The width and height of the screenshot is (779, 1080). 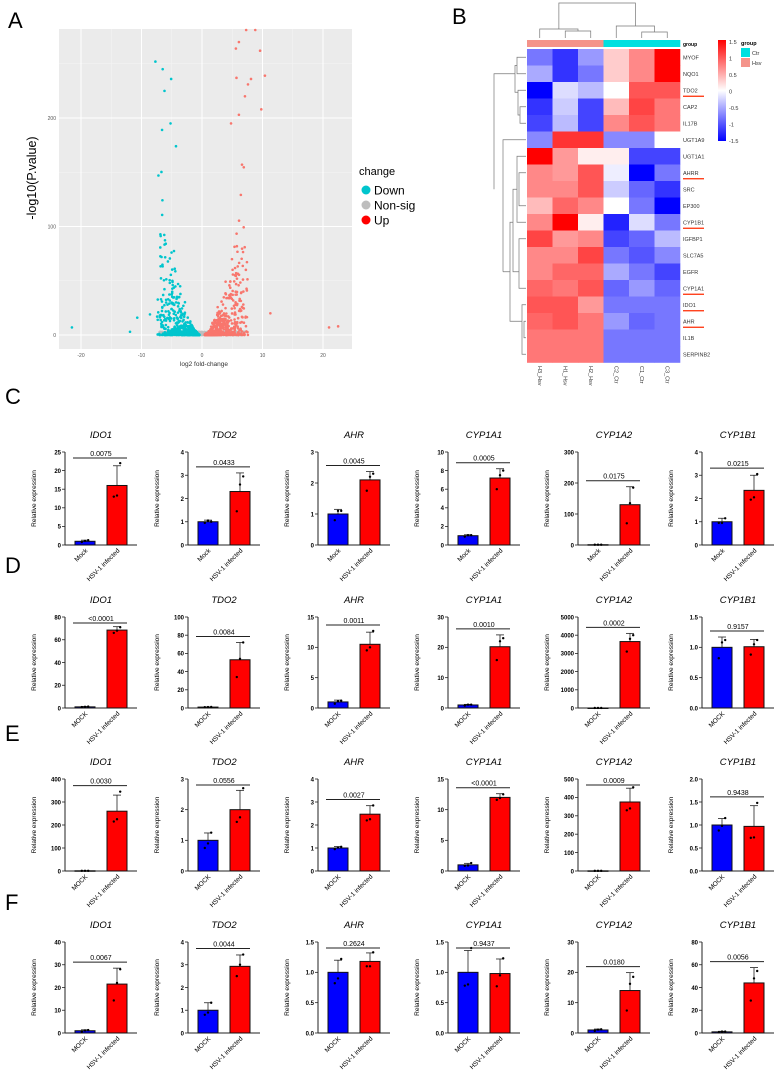 I want to click on row-label: EP300, so click(x=691, y=207).